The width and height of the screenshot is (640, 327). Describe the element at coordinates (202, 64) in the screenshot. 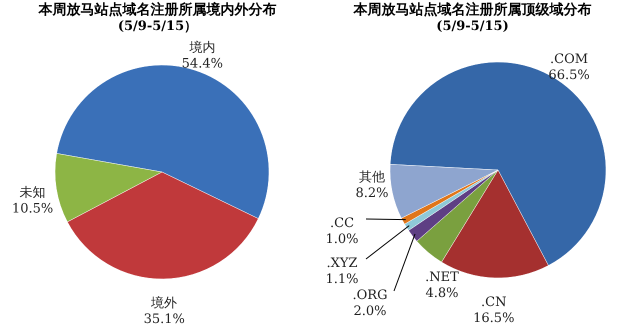

I see `data-label: 54.4%` at that location.